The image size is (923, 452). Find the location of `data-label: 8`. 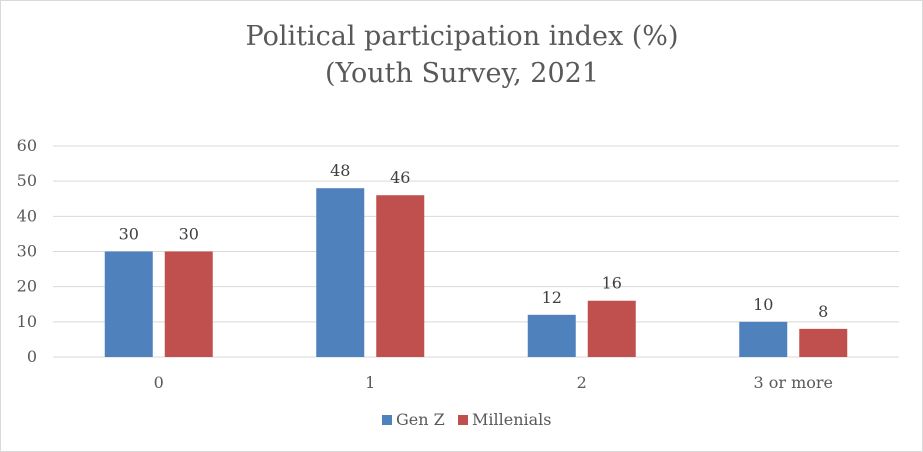

data-label: 8 is located at coordinates (823, 311).